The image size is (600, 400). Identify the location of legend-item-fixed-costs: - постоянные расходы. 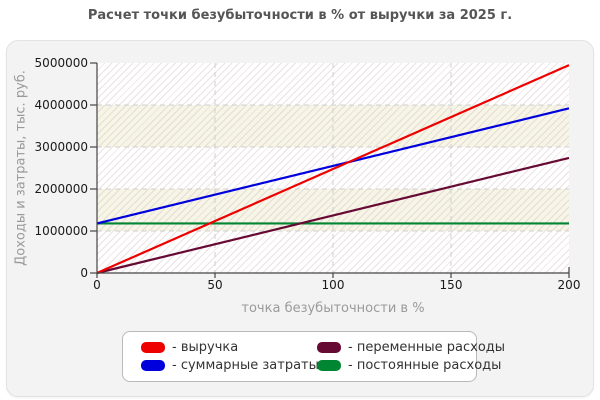
(411, 365).